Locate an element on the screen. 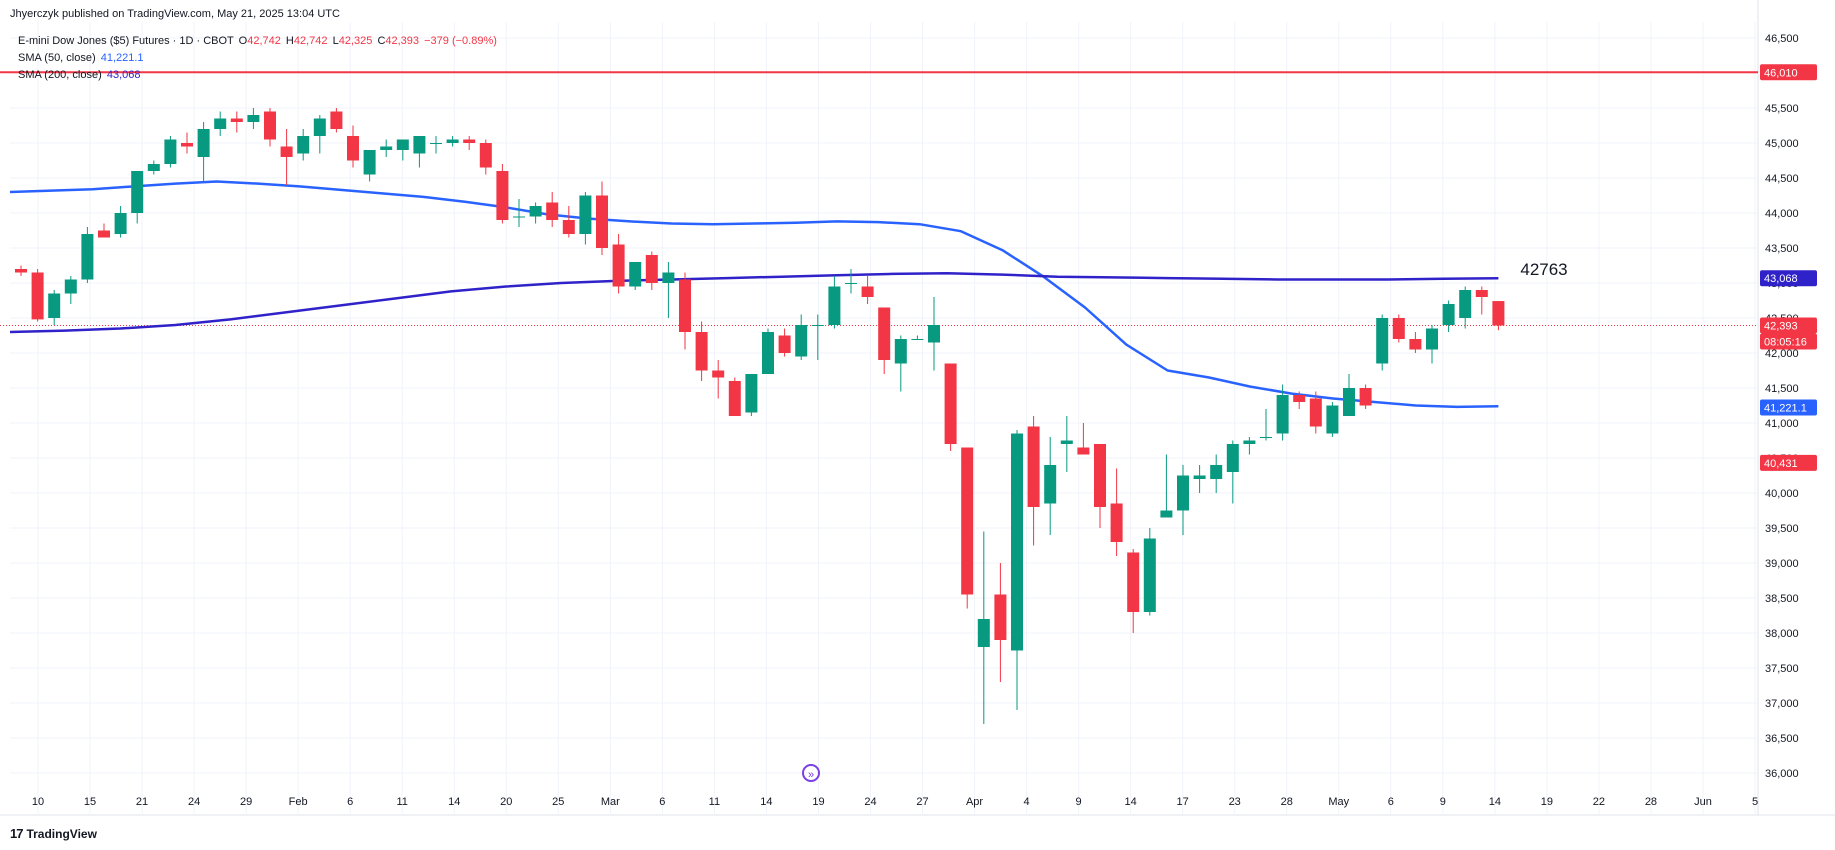 This screenshot has height=850, width=1835. time-tick-label: 23 is located at coordinates (1235, 802).